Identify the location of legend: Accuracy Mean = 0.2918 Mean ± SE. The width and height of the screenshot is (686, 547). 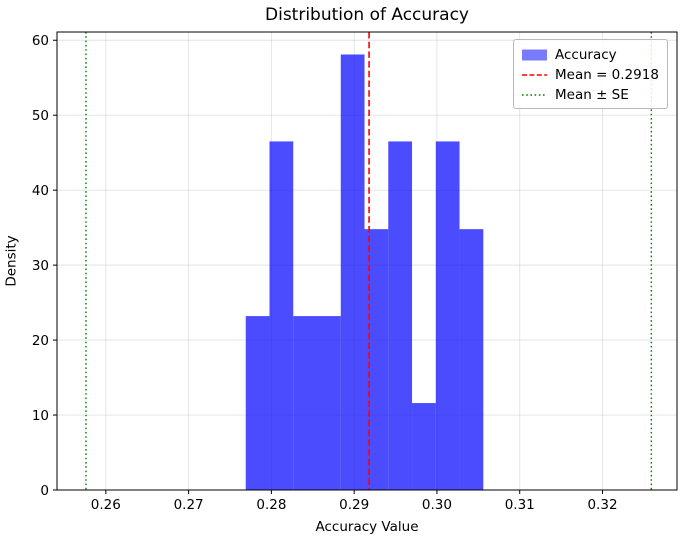
(590, 74).